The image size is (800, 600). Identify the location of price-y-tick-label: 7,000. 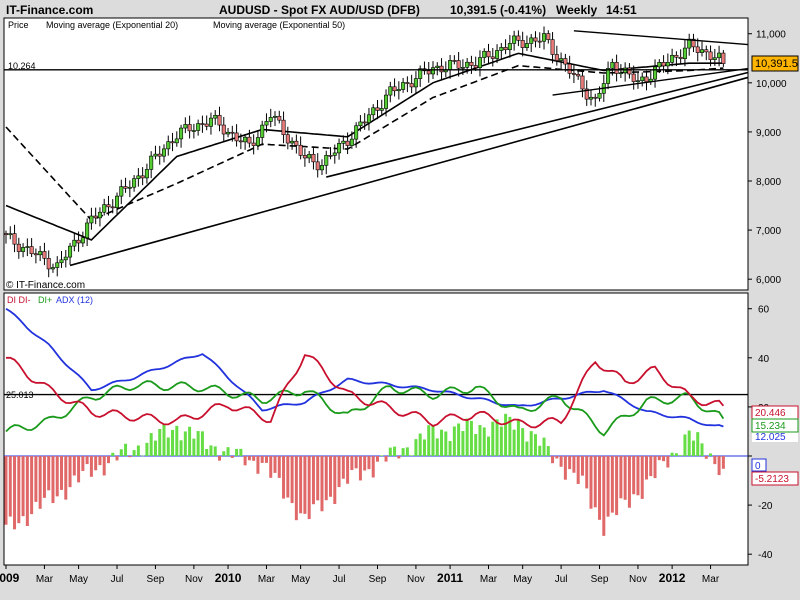
(768, 231).